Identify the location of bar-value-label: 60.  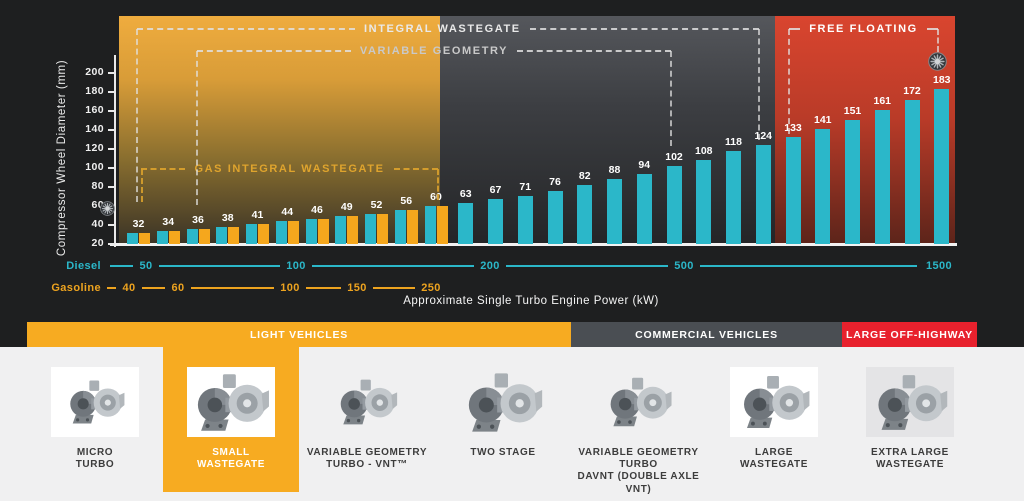
(436, 197).